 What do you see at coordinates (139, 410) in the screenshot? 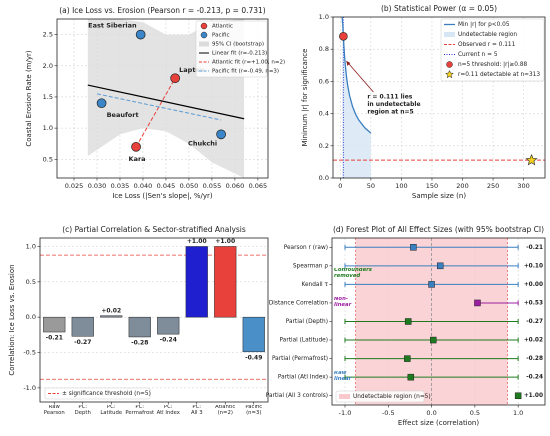
I see `x-tick-label-box: PC: Permafrost` at bounding box center [139, 410].